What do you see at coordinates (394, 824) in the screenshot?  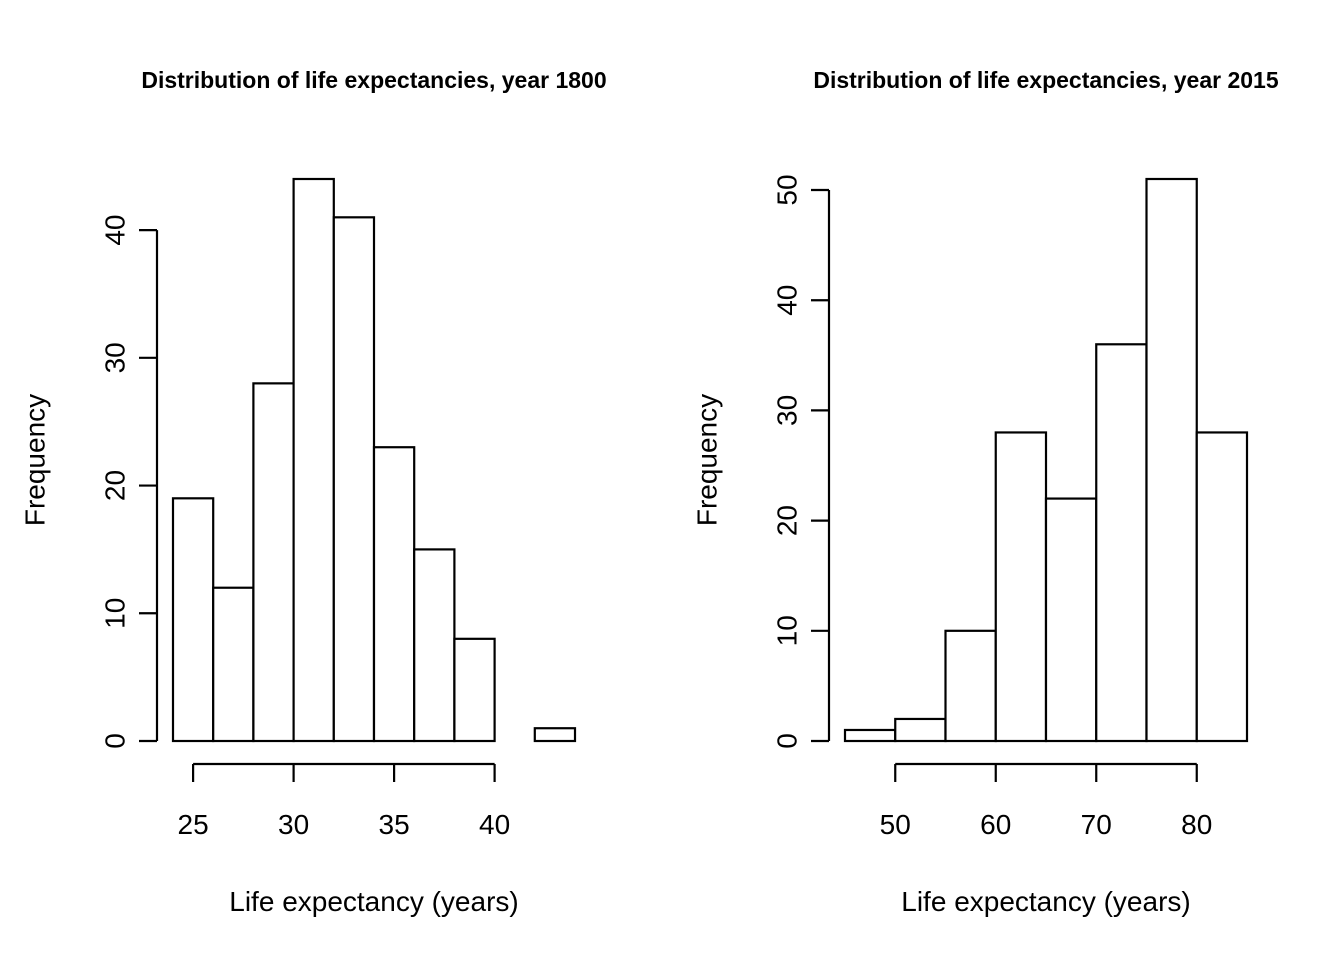 I see `x-tick-label: 35` at bounding box center [394, 824].